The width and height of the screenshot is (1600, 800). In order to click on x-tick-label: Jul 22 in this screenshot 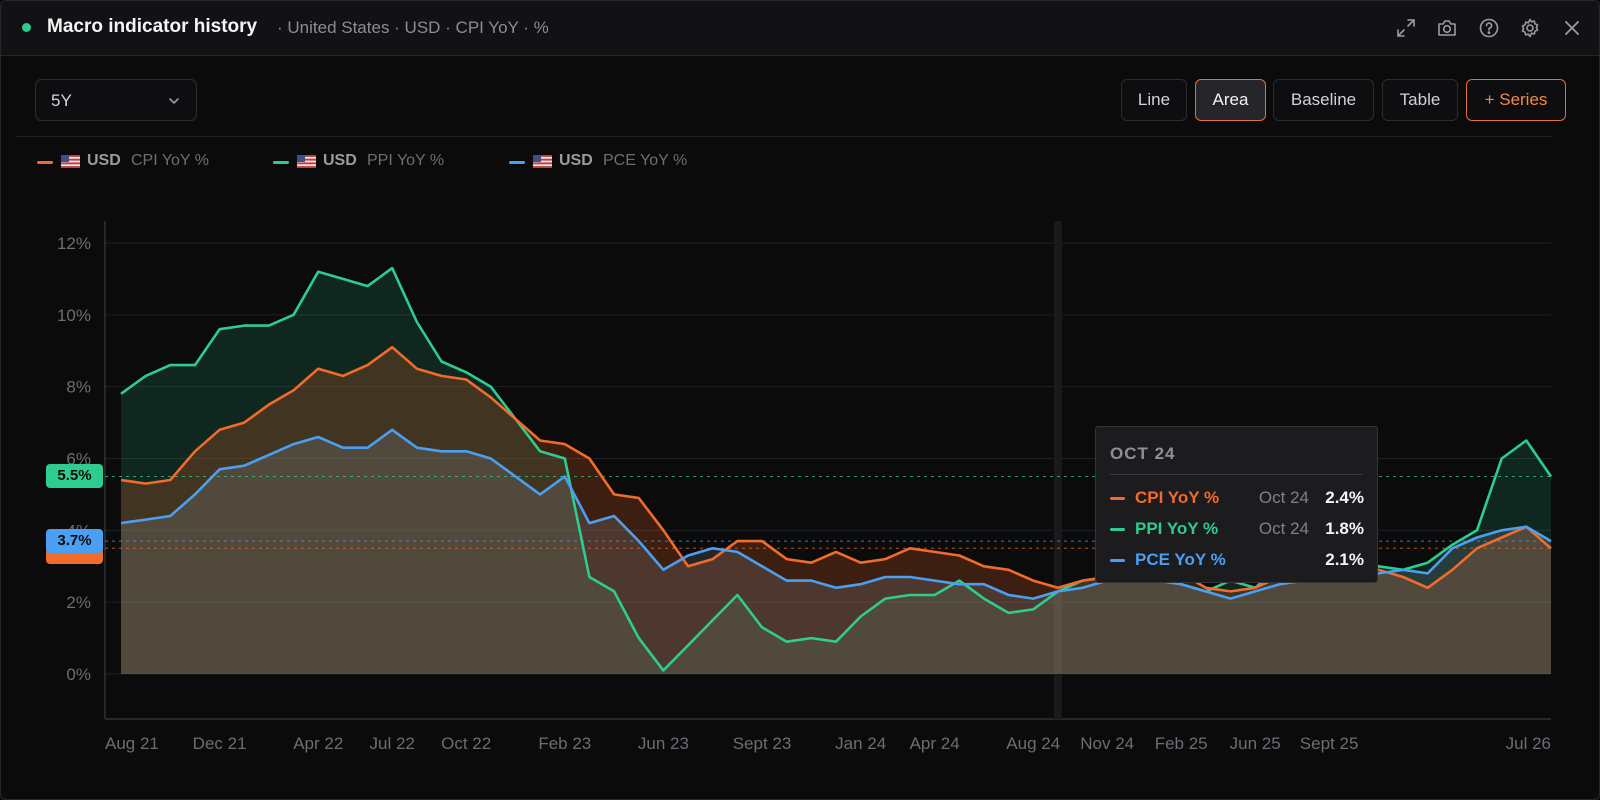, I will do `click(392, 743)`.